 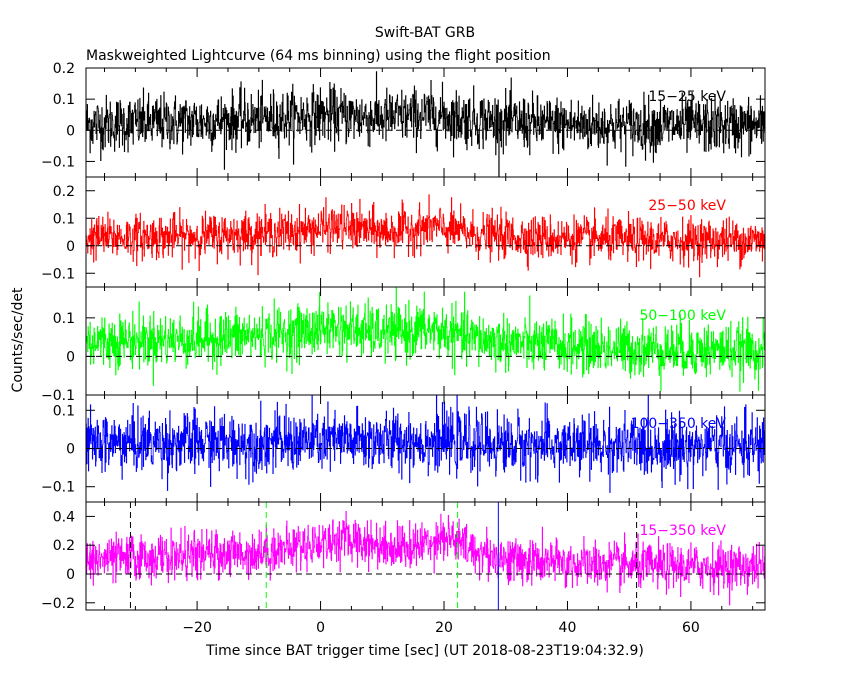 What do you see at coordinates (679, 424) in the screenshot?
I see `panel-band-label: 100−350 keV` at bounding box center [679, 424].